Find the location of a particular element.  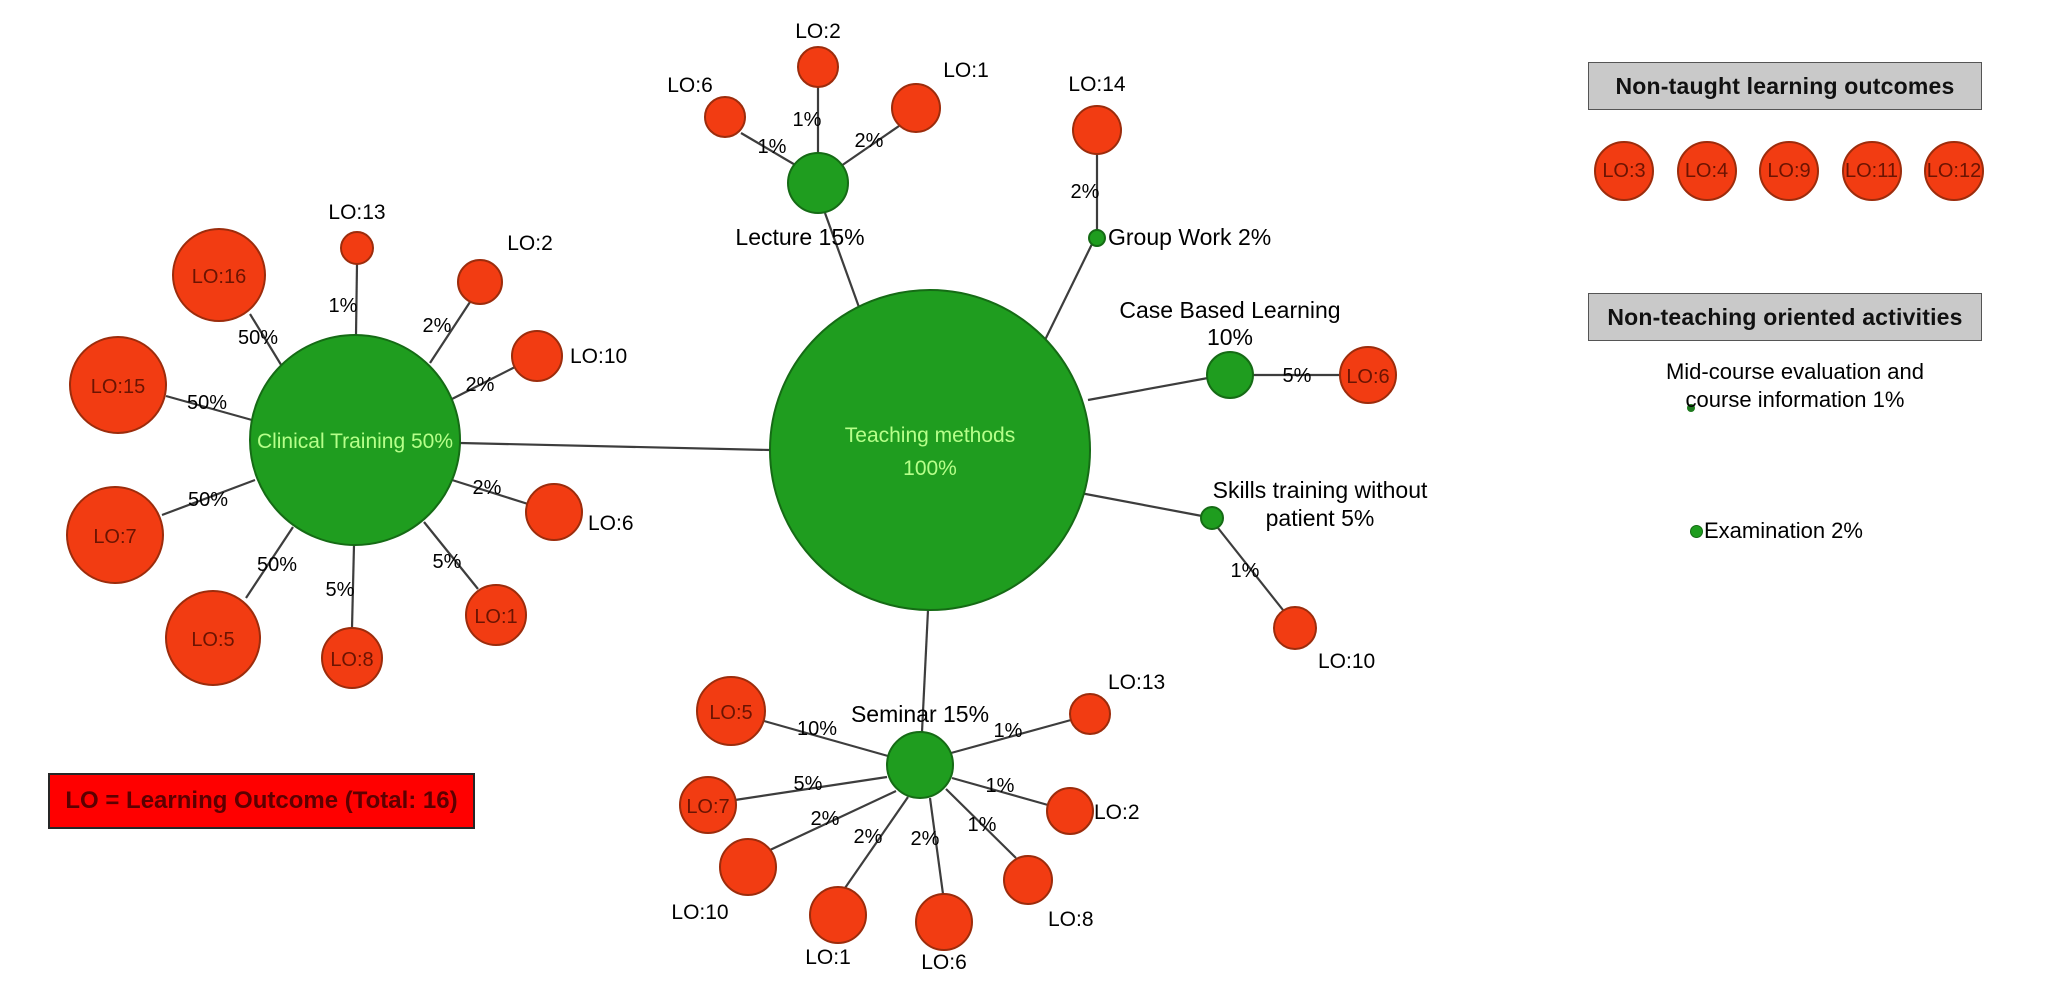

node-lo6-clinical is located at coordinates (554, 512).